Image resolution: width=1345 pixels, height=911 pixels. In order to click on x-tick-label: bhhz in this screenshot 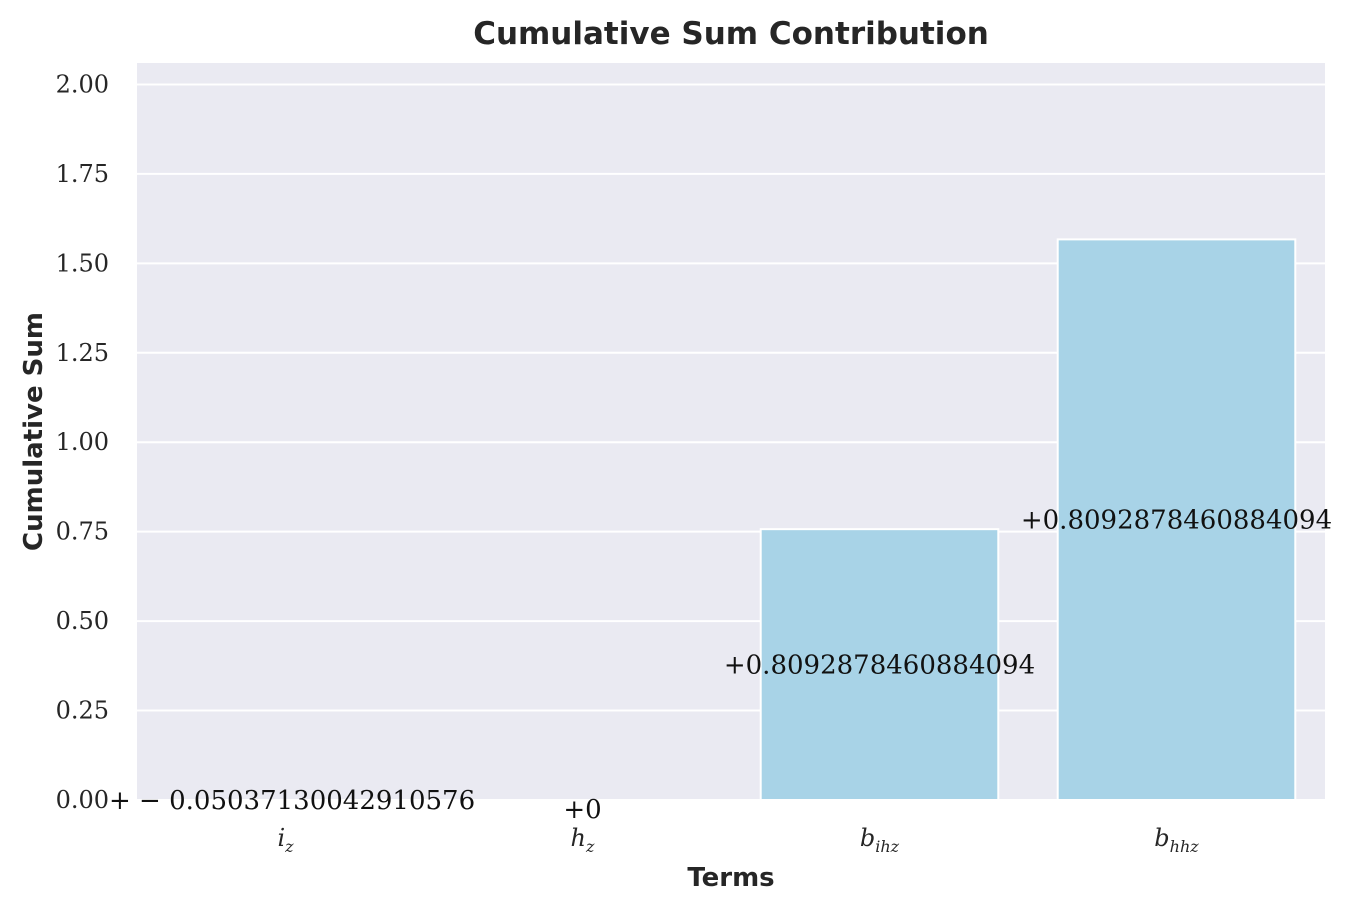, I will do `click(1176, 840)`.